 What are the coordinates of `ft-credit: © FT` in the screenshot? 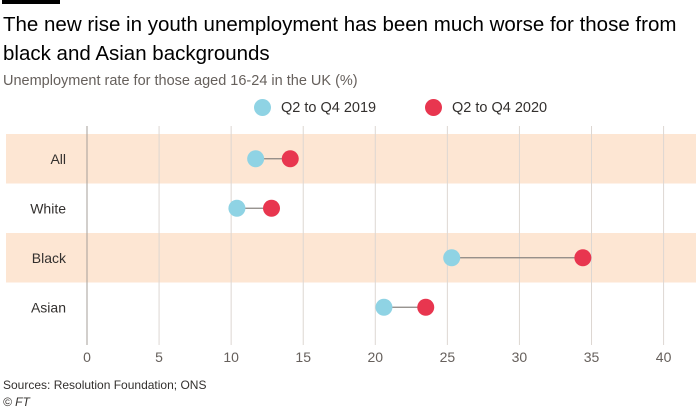 It's located at (16, 402).